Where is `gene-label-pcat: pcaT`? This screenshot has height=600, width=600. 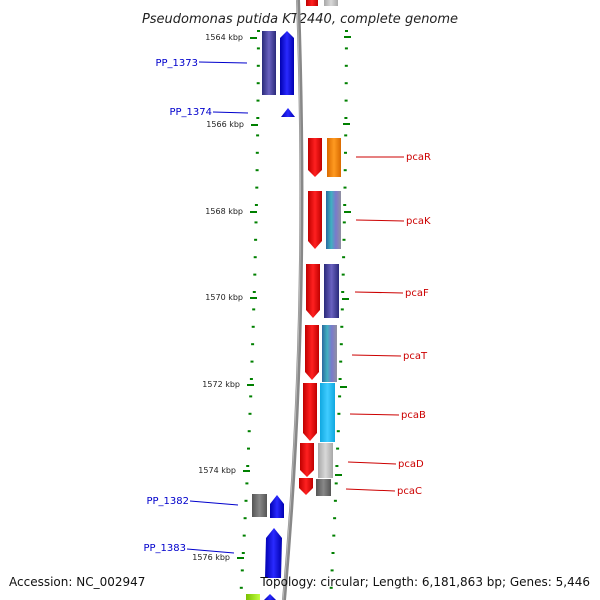
gene-label-pcat: pcaT is located at coordinates (415, 356).